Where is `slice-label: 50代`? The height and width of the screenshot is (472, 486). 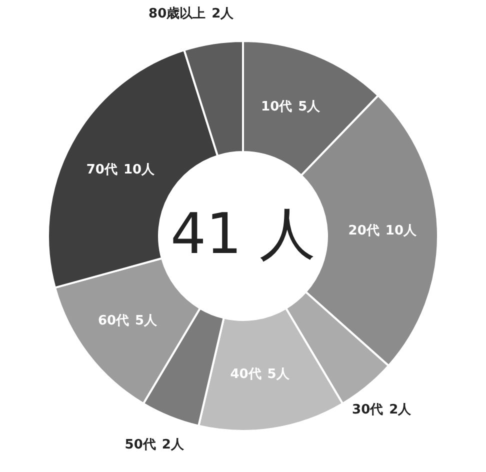
slice-label: 50代 is located at coordinates (140, 445).